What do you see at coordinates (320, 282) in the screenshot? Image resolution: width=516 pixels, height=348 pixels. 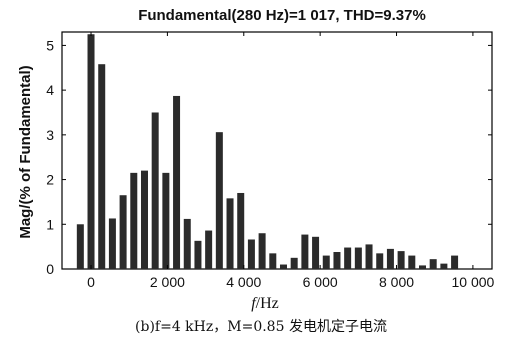 I see `x-tick-label: 6 000` at bounding box center [320, 282].